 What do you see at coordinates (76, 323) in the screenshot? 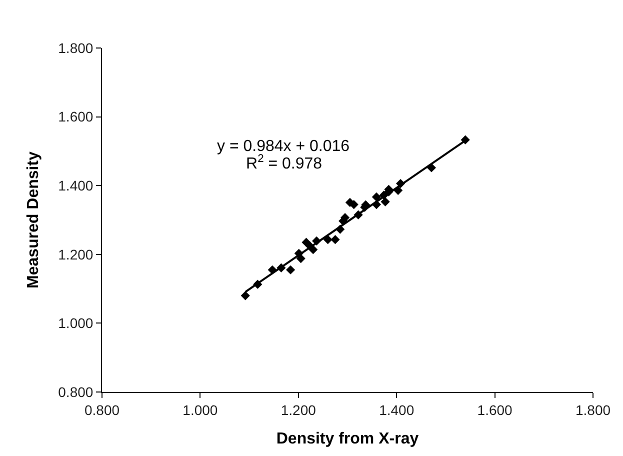
I see `y-tick-label: 1.000` at bounding box center [76, 323].